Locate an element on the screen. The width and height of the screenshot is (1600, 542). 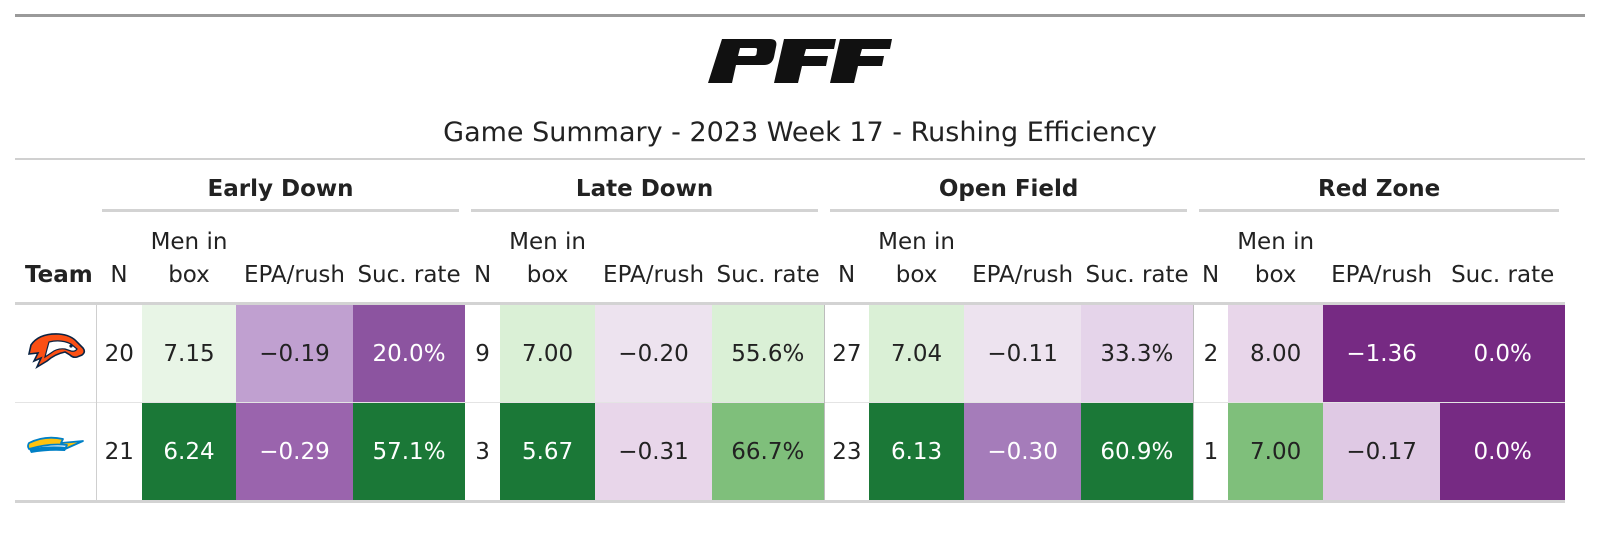
redzone-epa-rush: −1.36 is located at coordinates (1382, 353).